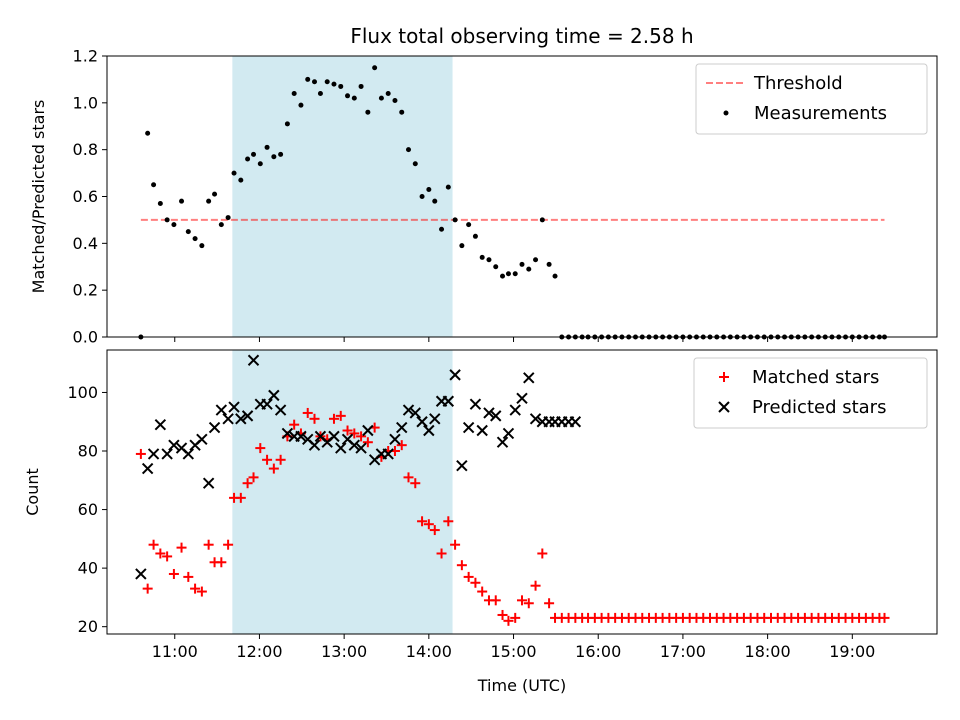 The image size is (960, 720). I want to click on y-tick-label: 0.8, so click(85, 149).